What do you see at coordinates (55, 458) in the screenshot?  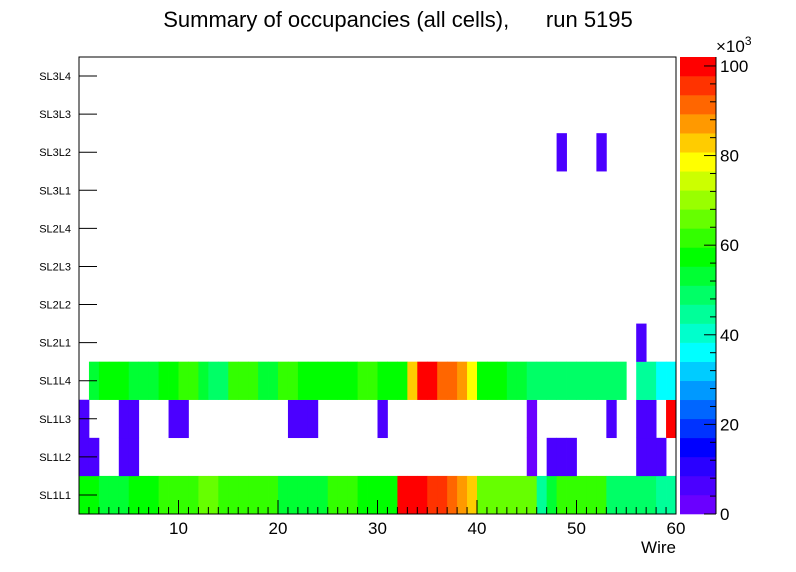 I see `y-tick-label: SL1L2` at bounding box center [55, 458].